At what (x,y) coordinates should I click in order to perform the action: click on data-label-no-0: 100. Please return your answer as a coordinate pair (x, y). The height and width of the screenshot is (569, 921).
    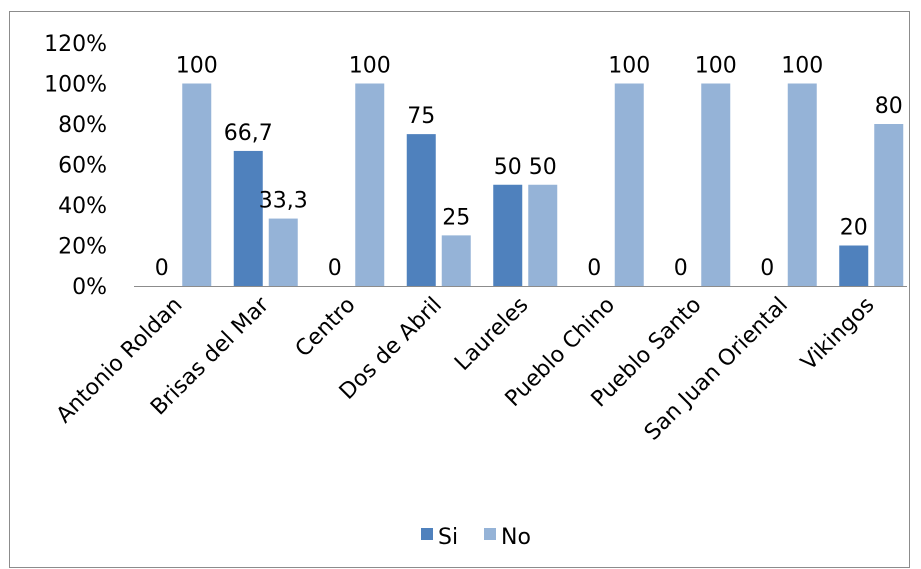
    Looking at the image, I should click on (197, 66).